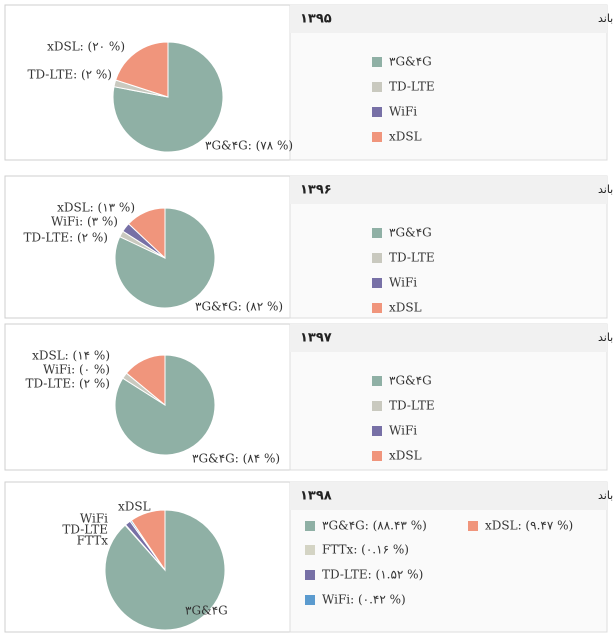 This screenshot has height=640, width=614. Describe the element at coordinates (85, 530) in the screenshot. I see `slice-label: TD-LTE` at that location.